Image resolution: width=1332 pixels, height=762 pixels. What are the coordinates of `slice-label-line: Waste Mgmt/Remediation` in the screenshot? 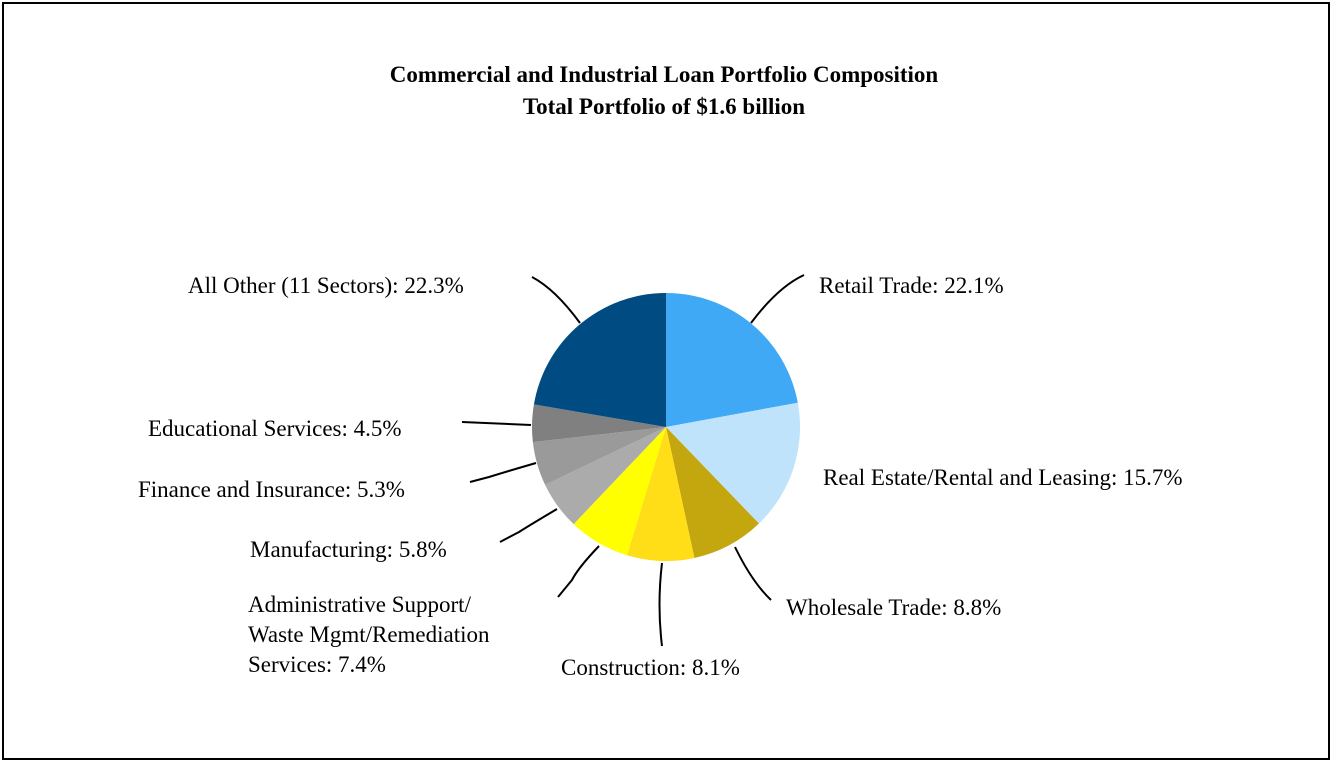 It's located at (369, 634).